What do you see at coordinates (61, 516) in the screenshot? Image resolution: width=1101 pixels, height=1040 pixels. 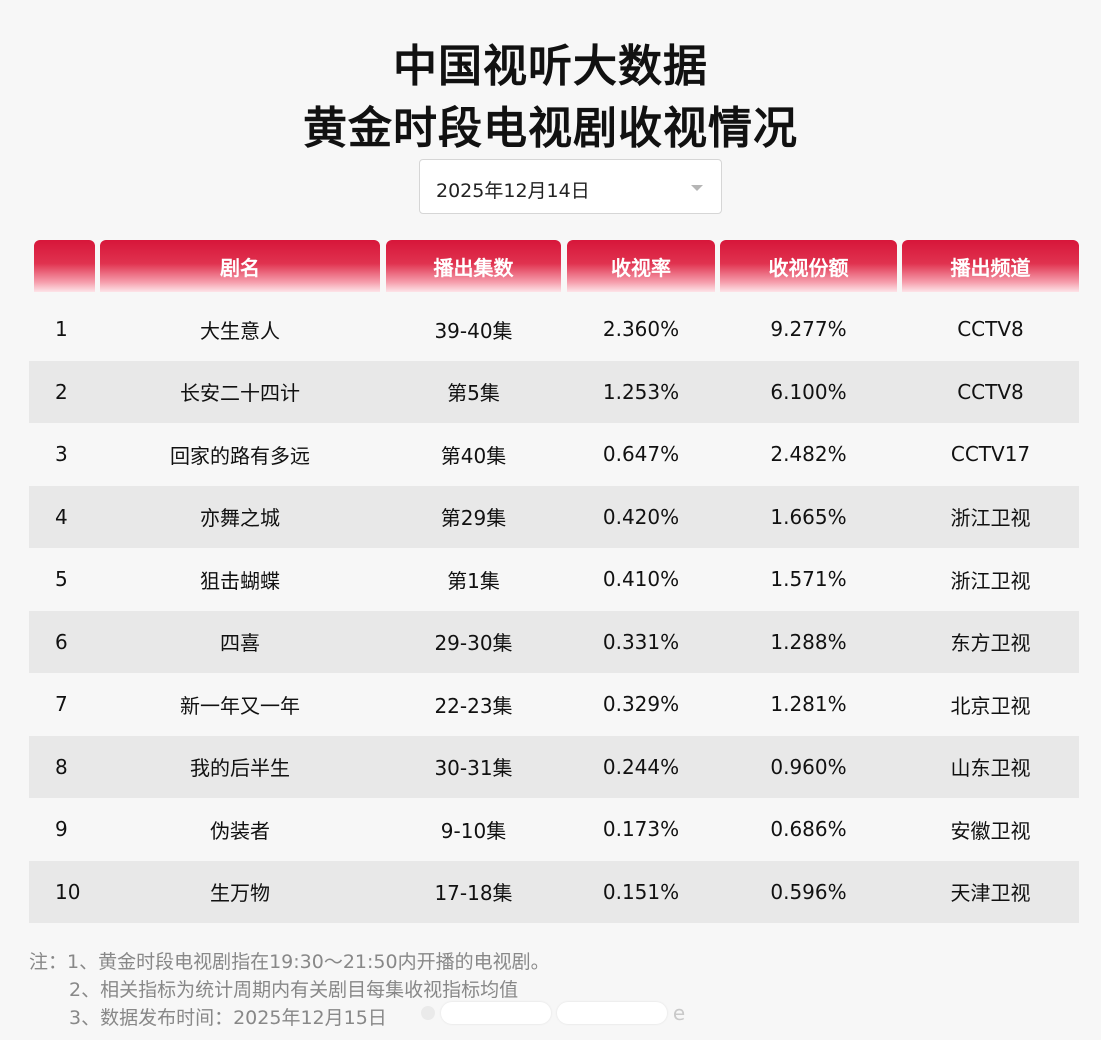 I see `cell-rank: 4` at bounding box center [61, 516].